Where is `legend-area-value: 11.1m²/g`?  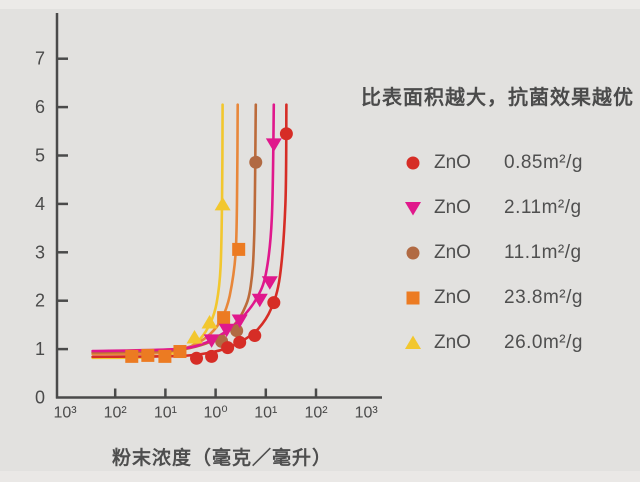 legend-area-value: 11.1m²/g is located at coordinates (543, 252).